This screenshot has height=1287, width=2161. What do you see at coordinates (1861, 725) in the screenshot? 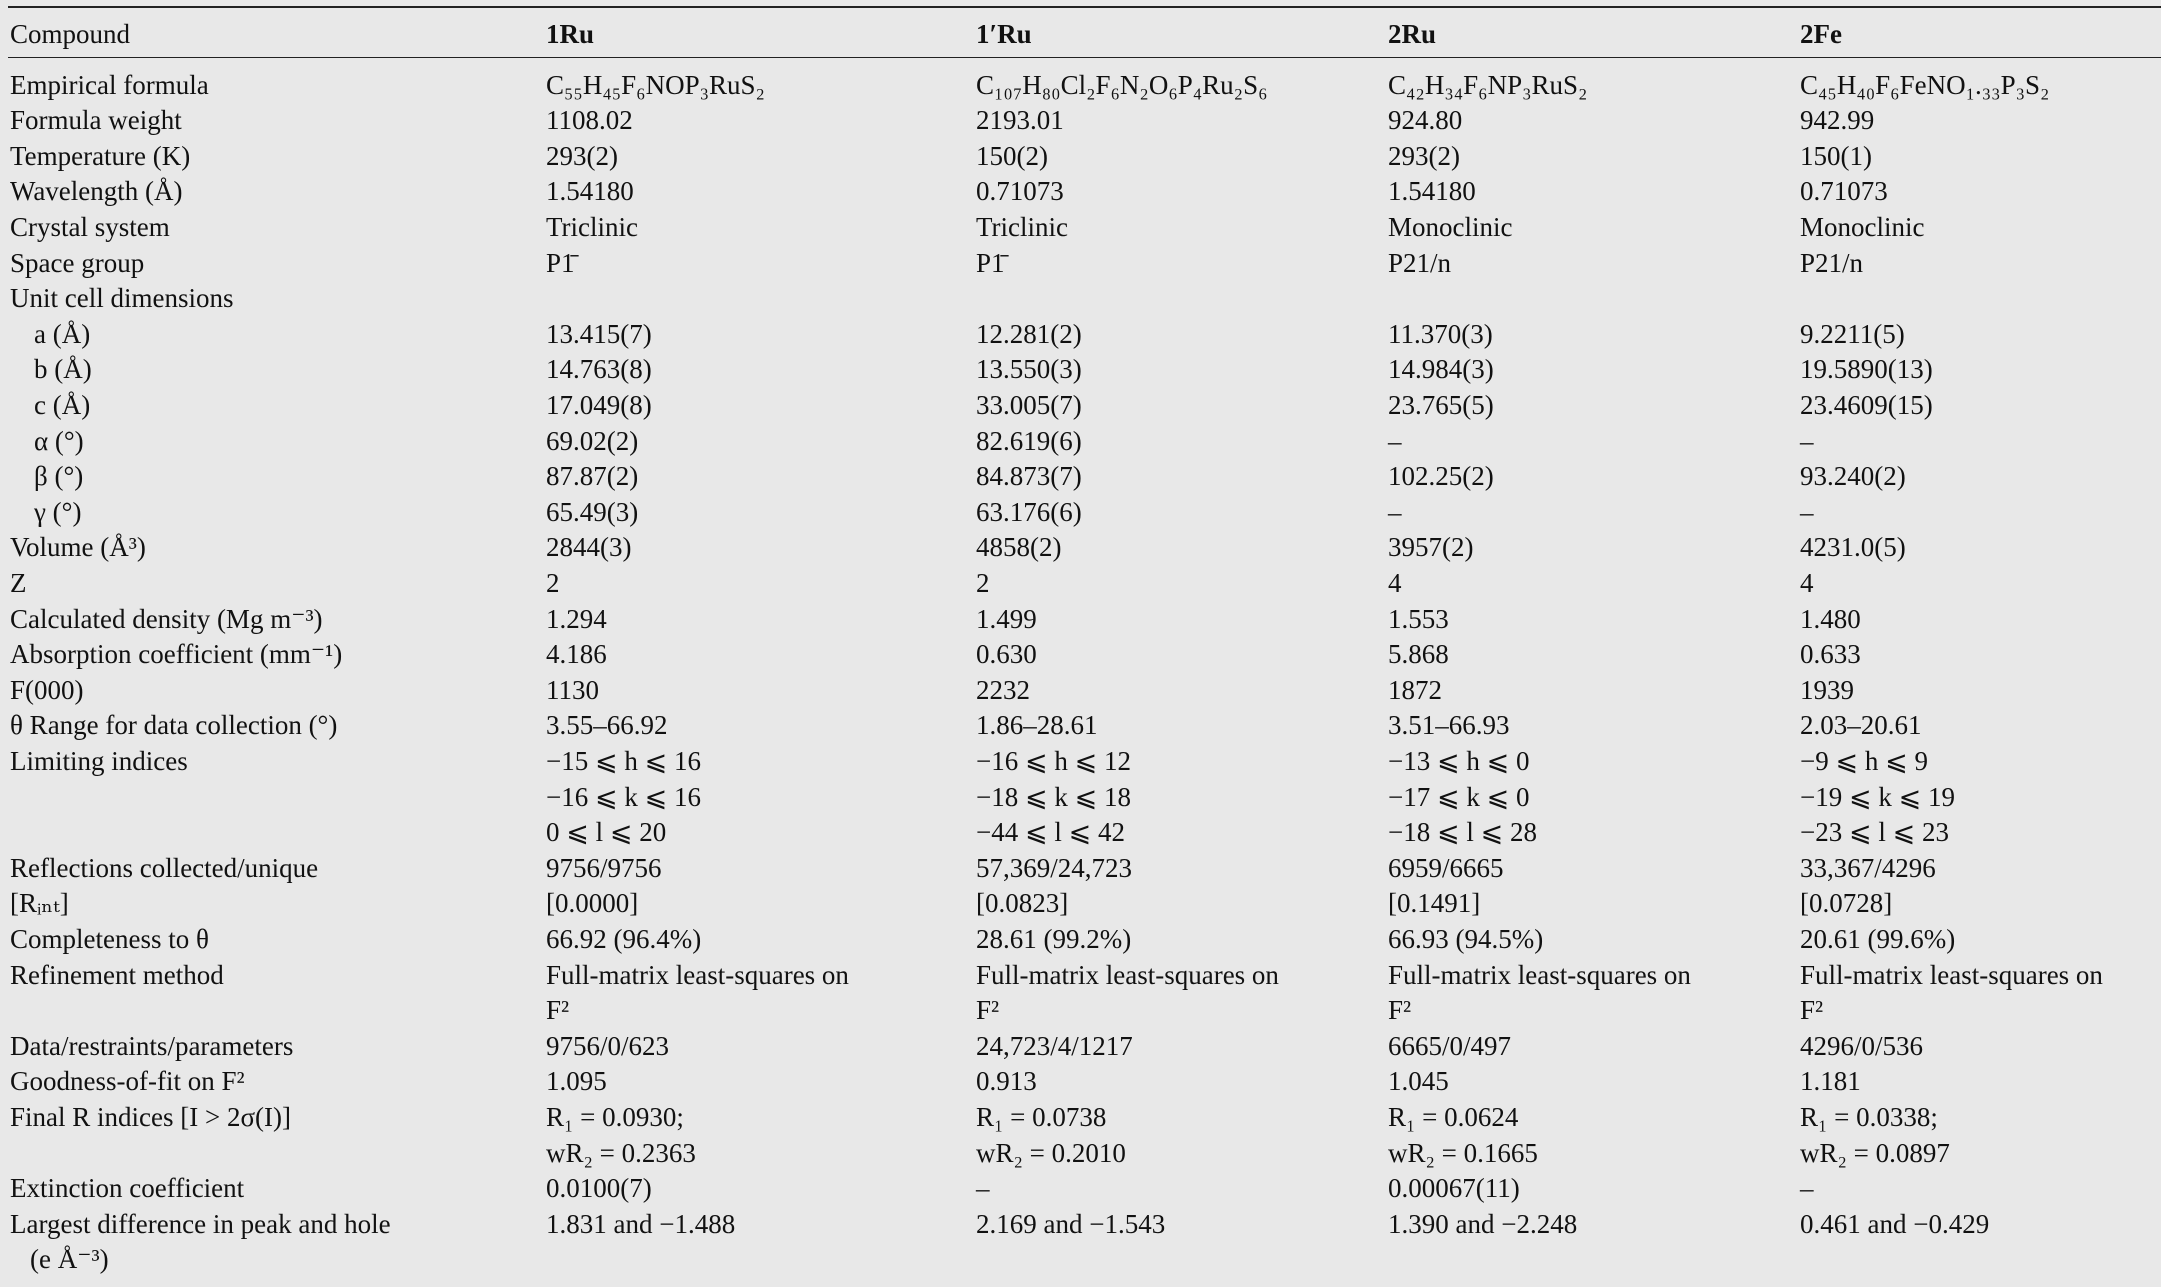
I see `cell: 2.03–20.61` at bounding box center [1861, 725].